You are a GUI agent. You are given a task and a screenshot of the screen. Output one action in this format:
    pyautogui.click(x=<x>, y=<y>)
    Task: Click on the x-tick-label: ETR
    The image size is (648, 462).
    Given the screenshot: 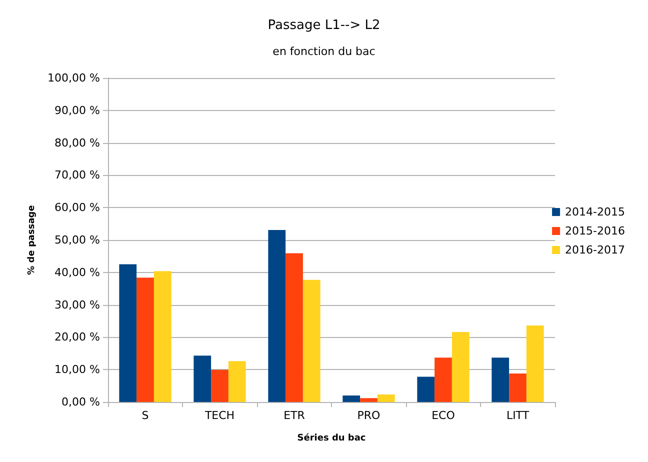 What is the action you would take?
    pyautogui.click(x=295, y=415)
    